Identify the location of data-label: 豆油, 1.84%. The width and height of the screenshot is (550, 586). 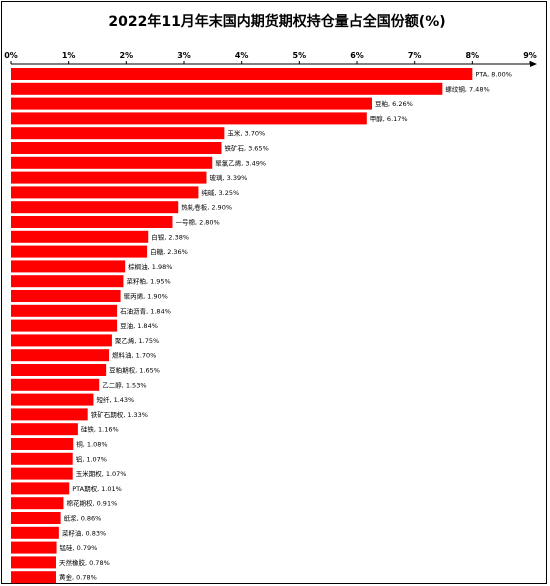
(139, 325).